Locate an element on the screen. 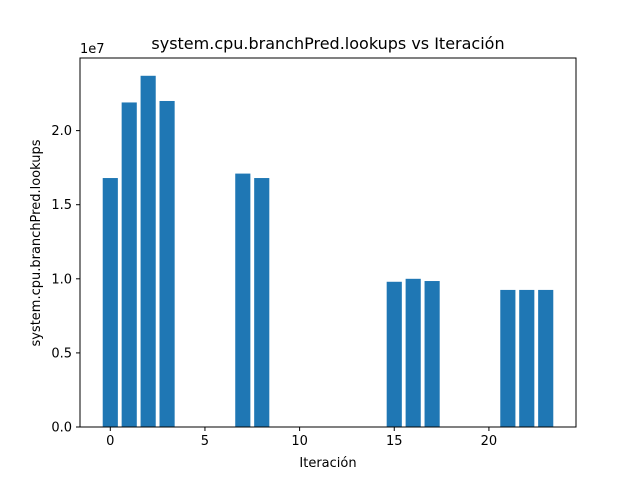 This screenshot has width=640, height=480. y-tick-label: 1.0 is located at coordinates (61, 279).